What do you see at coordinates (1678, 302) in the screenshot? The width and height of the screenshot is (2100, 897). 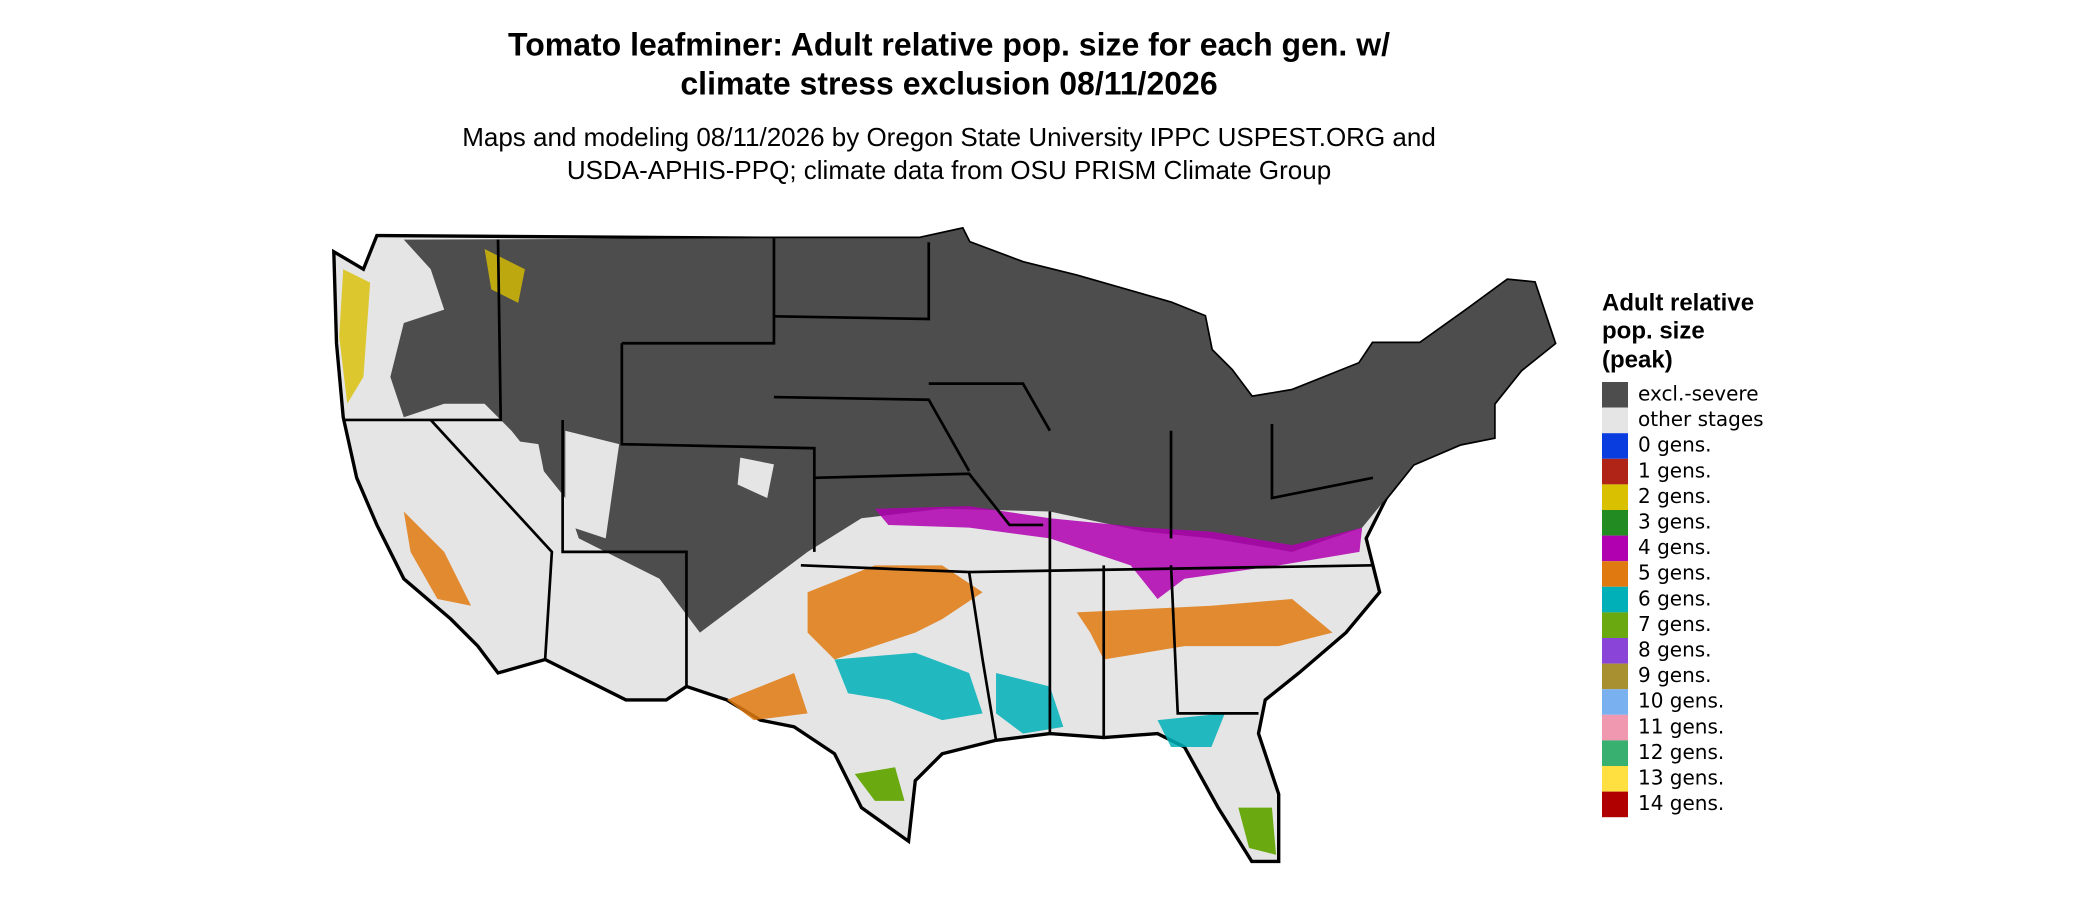 I see `legend-title: Adult relative` at bounding box center [1678, 302].